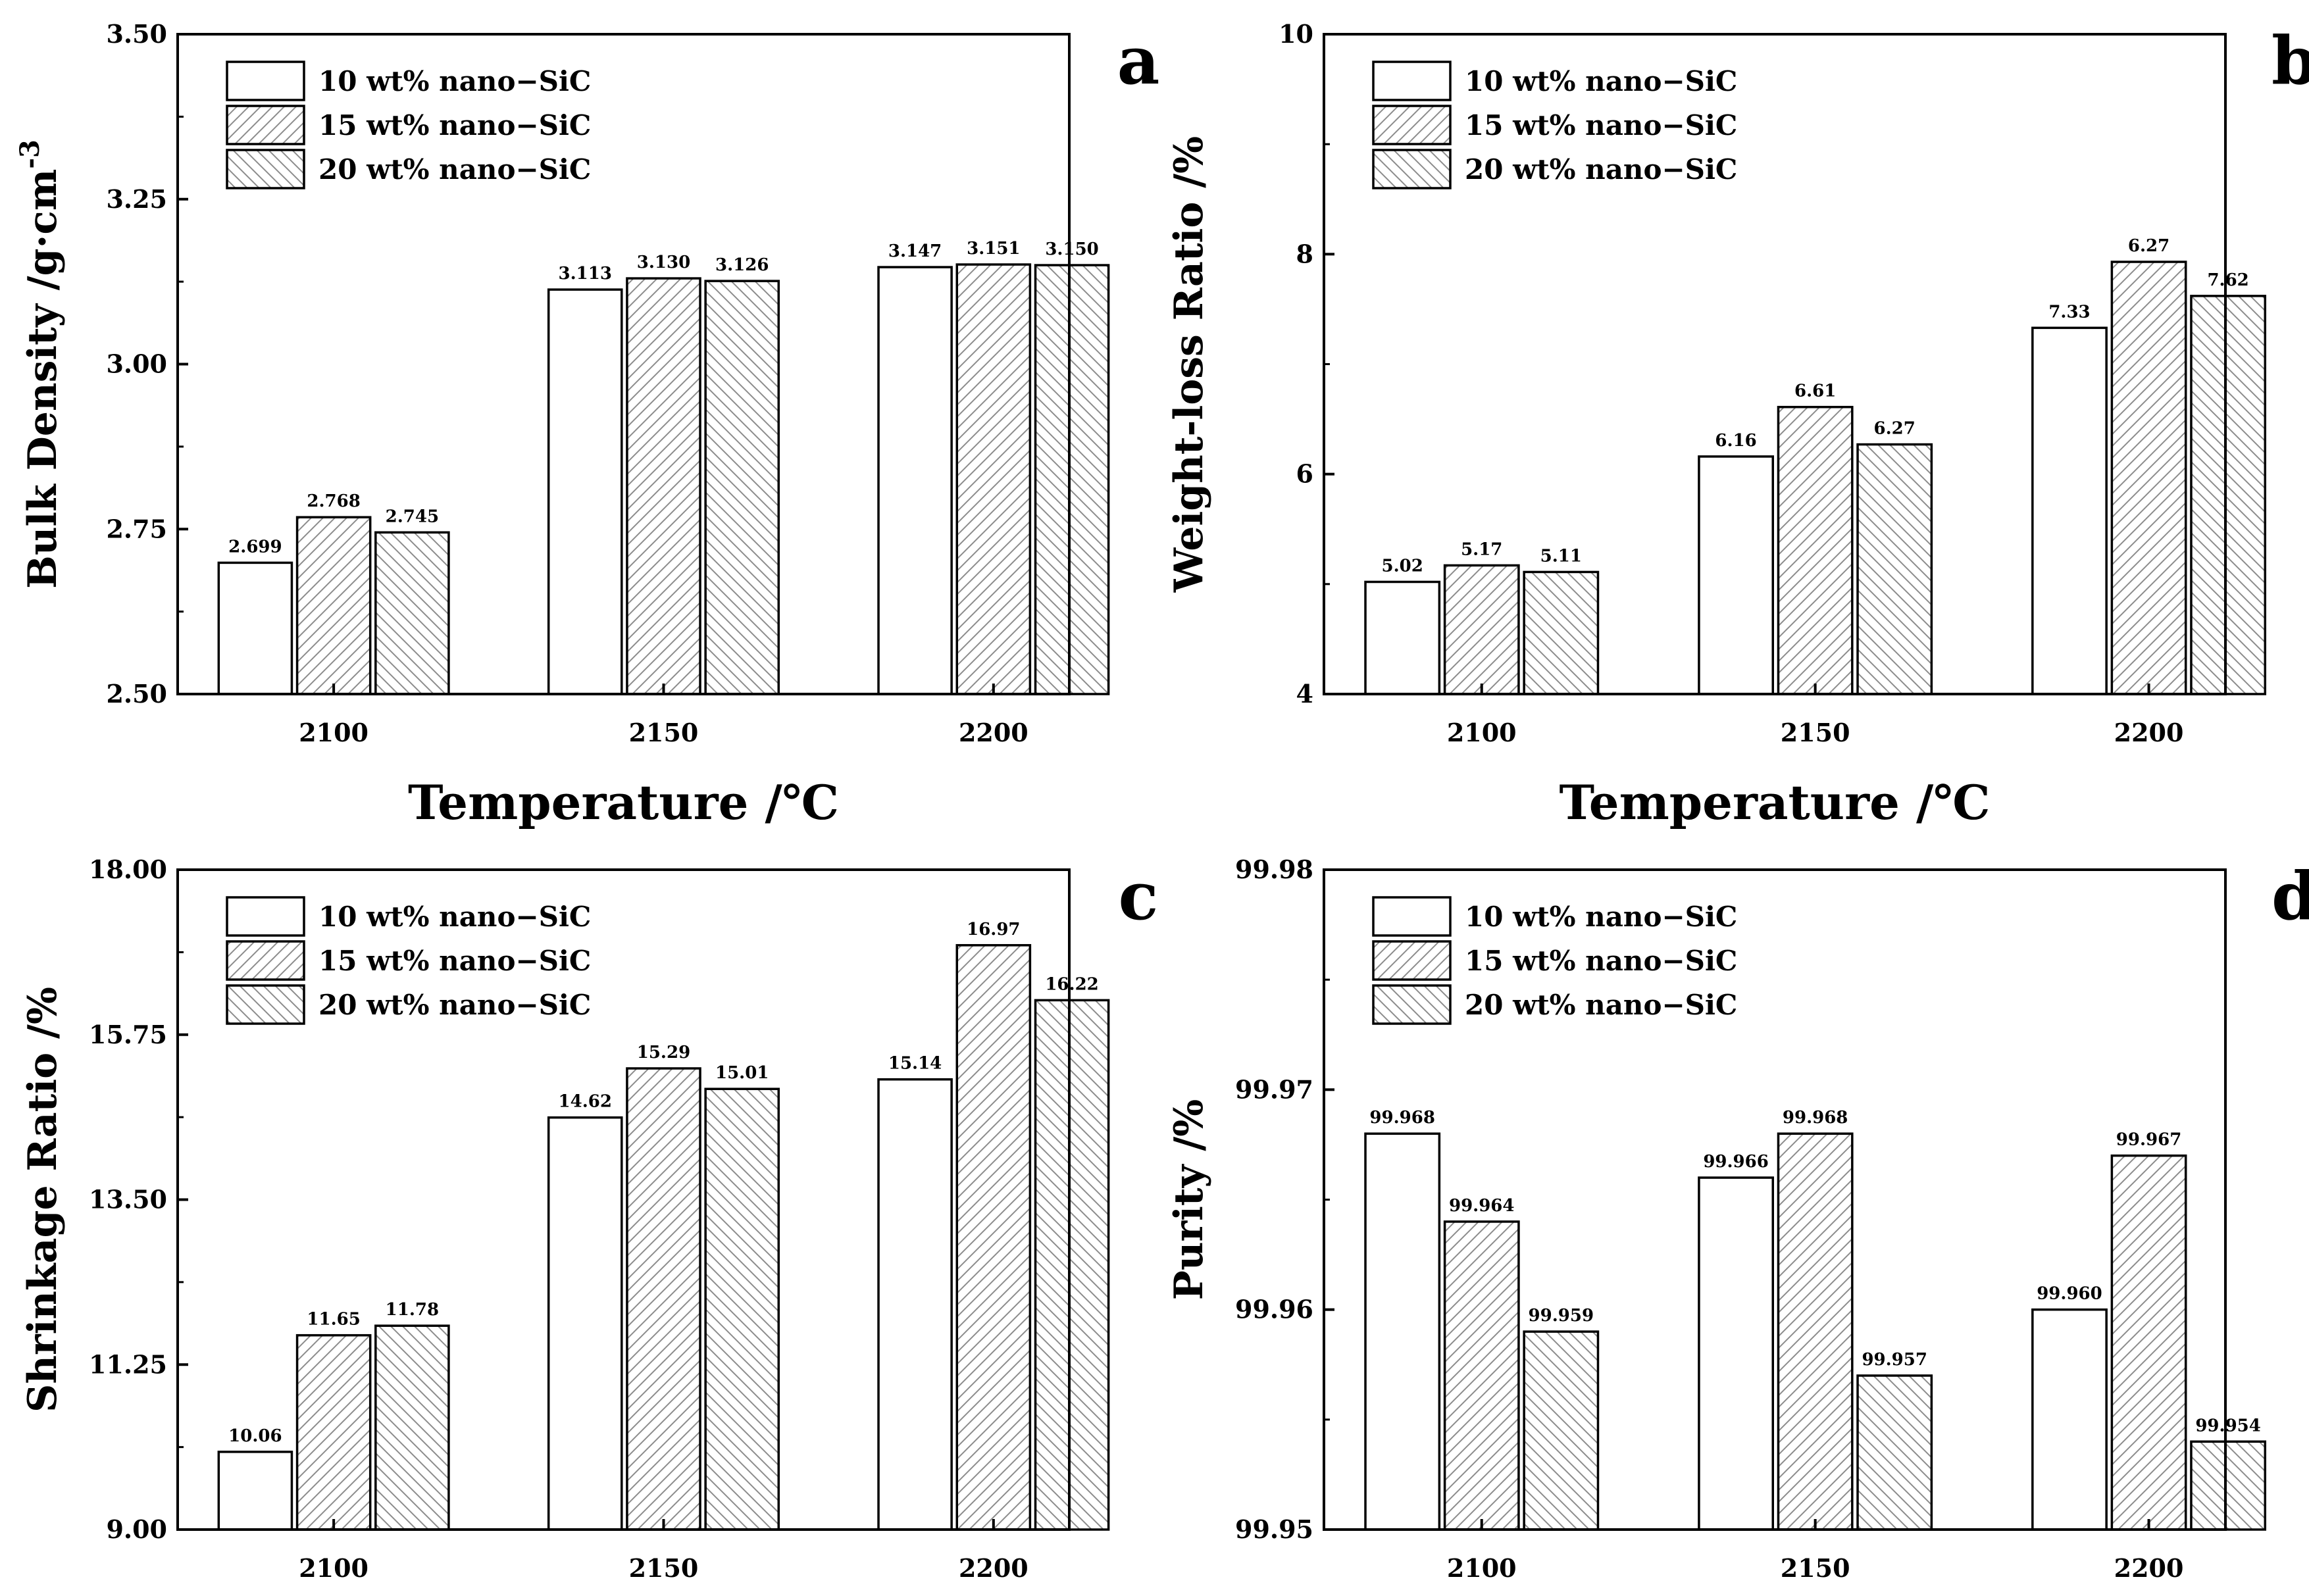  I want to click on y-tick-label-a: 3.25, so click(136, 199).